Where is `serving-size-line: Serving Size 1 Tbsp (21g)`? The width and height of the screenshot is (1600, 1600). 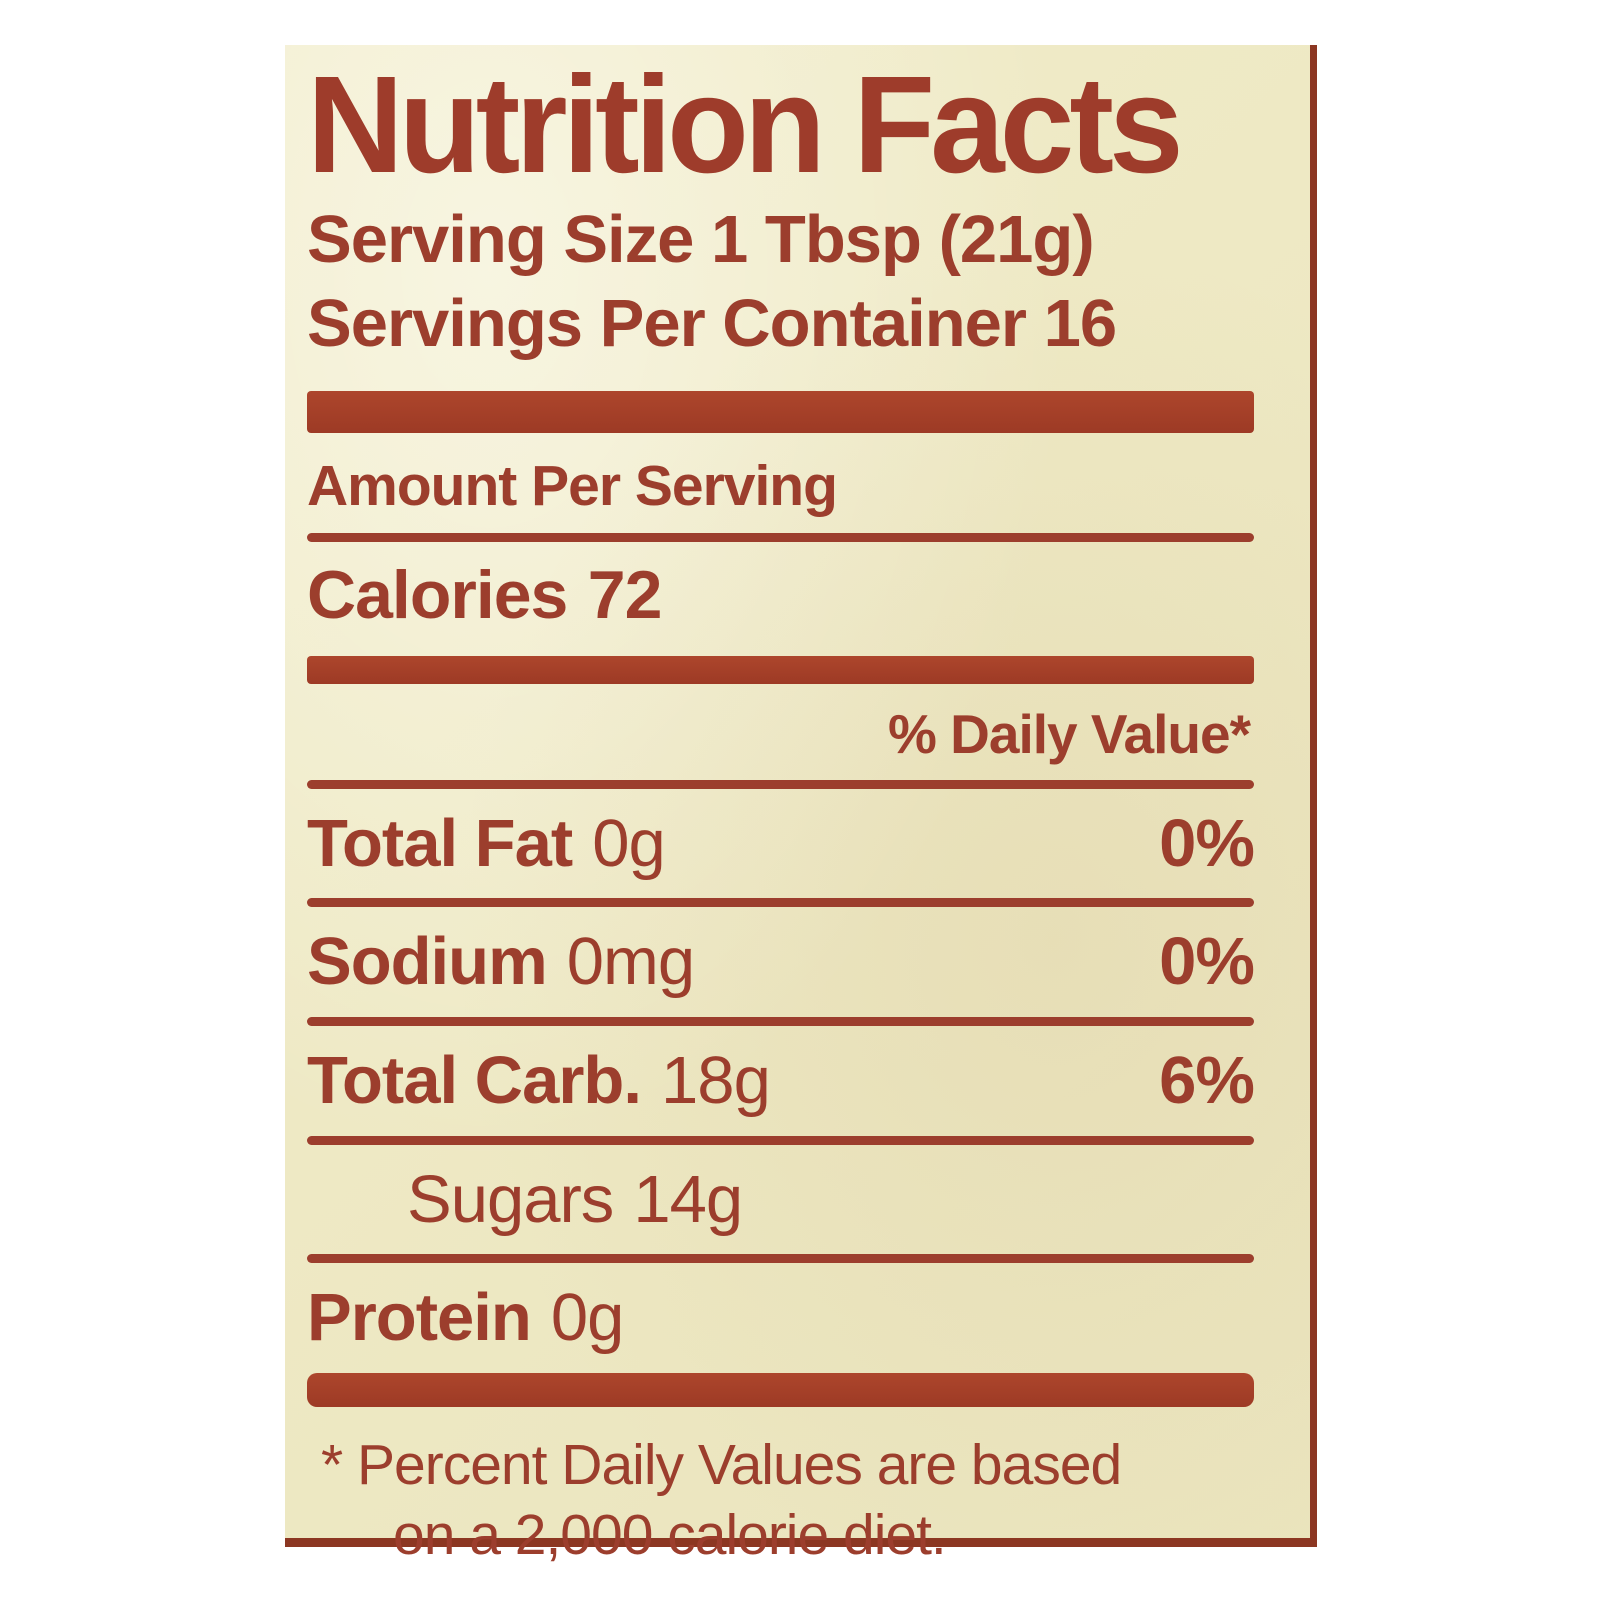 serving-size-line: Serving Size 1 Tbsp (21g) is located at coordinates (701, 239).